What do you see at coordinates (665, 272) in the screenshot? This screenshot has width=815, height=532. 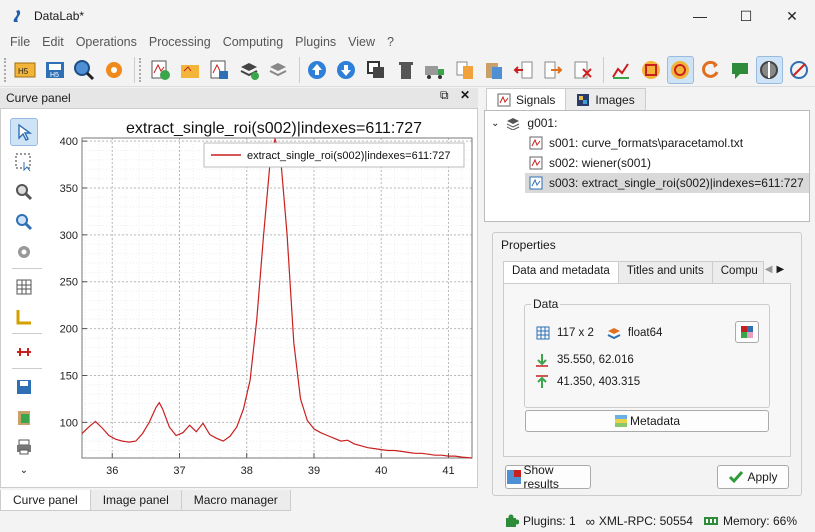 I see `tab-titles-and-units: Titles and units` at bounding box center [665, 272].